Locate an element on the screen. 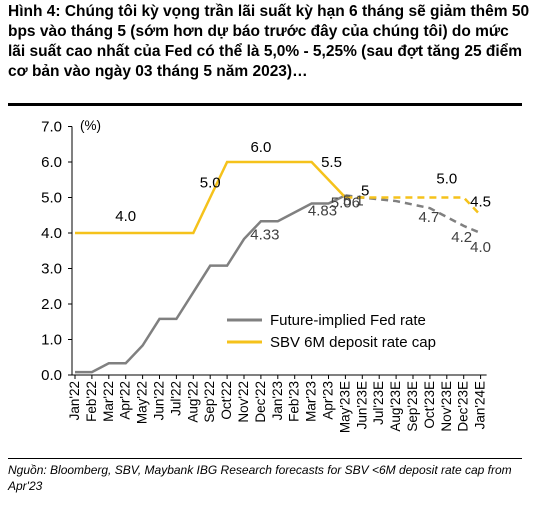 Image resolution: width=540 pixels, height=506 pixels. data-label: 4.5 is located at coordinates (480, 201).